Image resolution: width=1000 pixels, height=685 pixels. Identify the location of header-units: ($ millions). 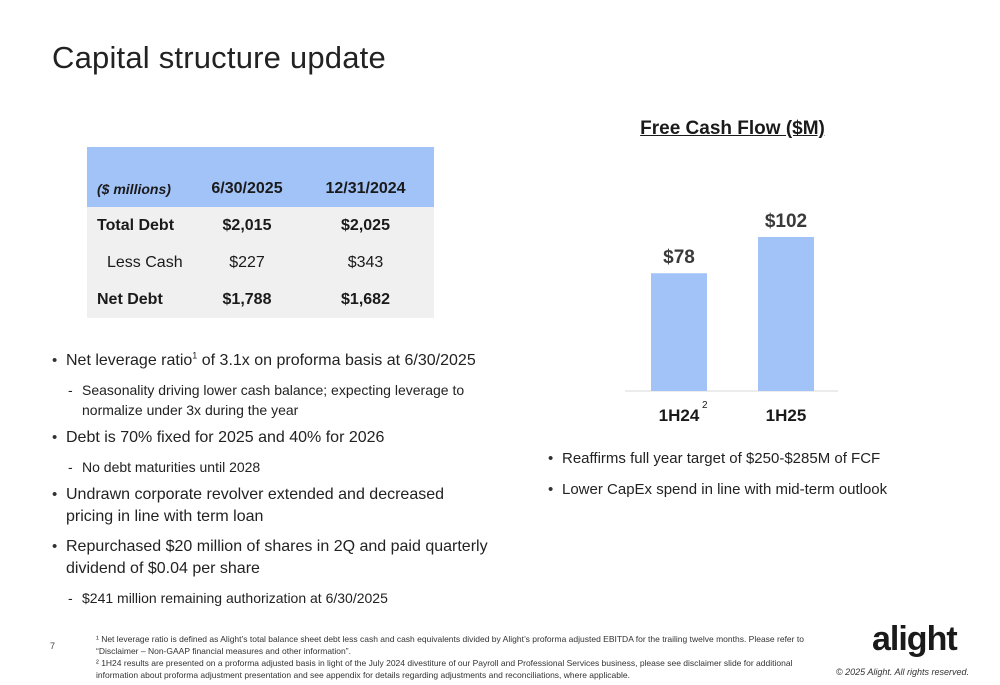
(142, 177).